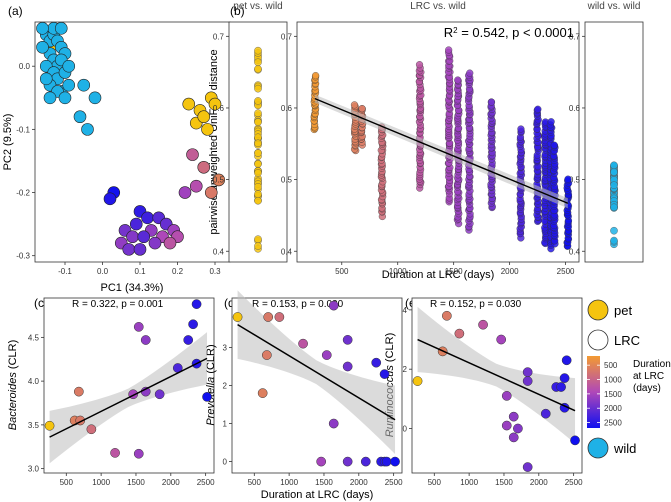 Image resolution: width=671 pixels, height=502 pixels. Describe the element at coordinates (469, 482) in the screenshot. I see `panel-e-x-tick-label: 1000` at that location.